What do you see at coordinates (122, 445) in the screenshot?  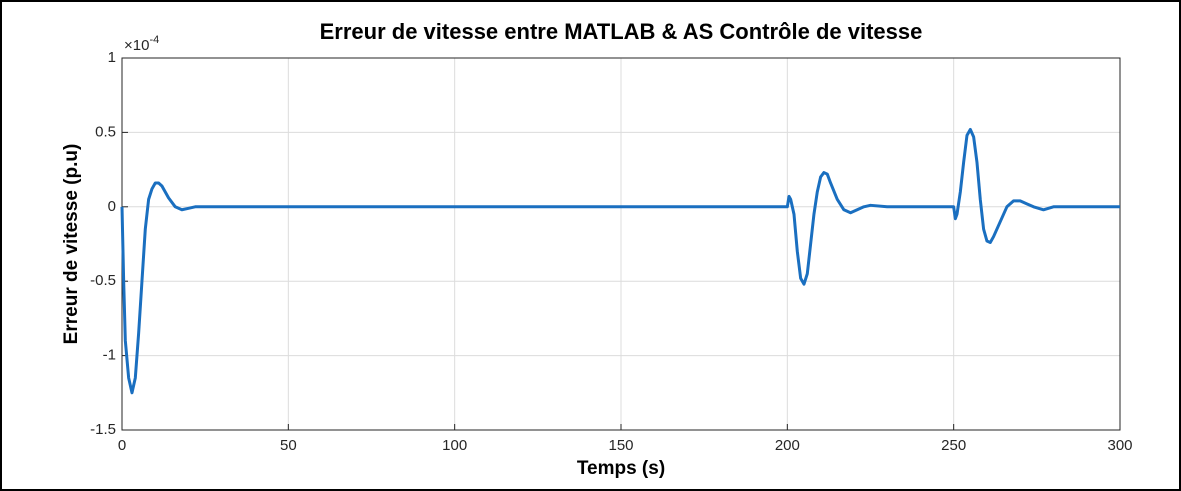 I see `x-tick-label: 0` at bounding box center [122, 445].